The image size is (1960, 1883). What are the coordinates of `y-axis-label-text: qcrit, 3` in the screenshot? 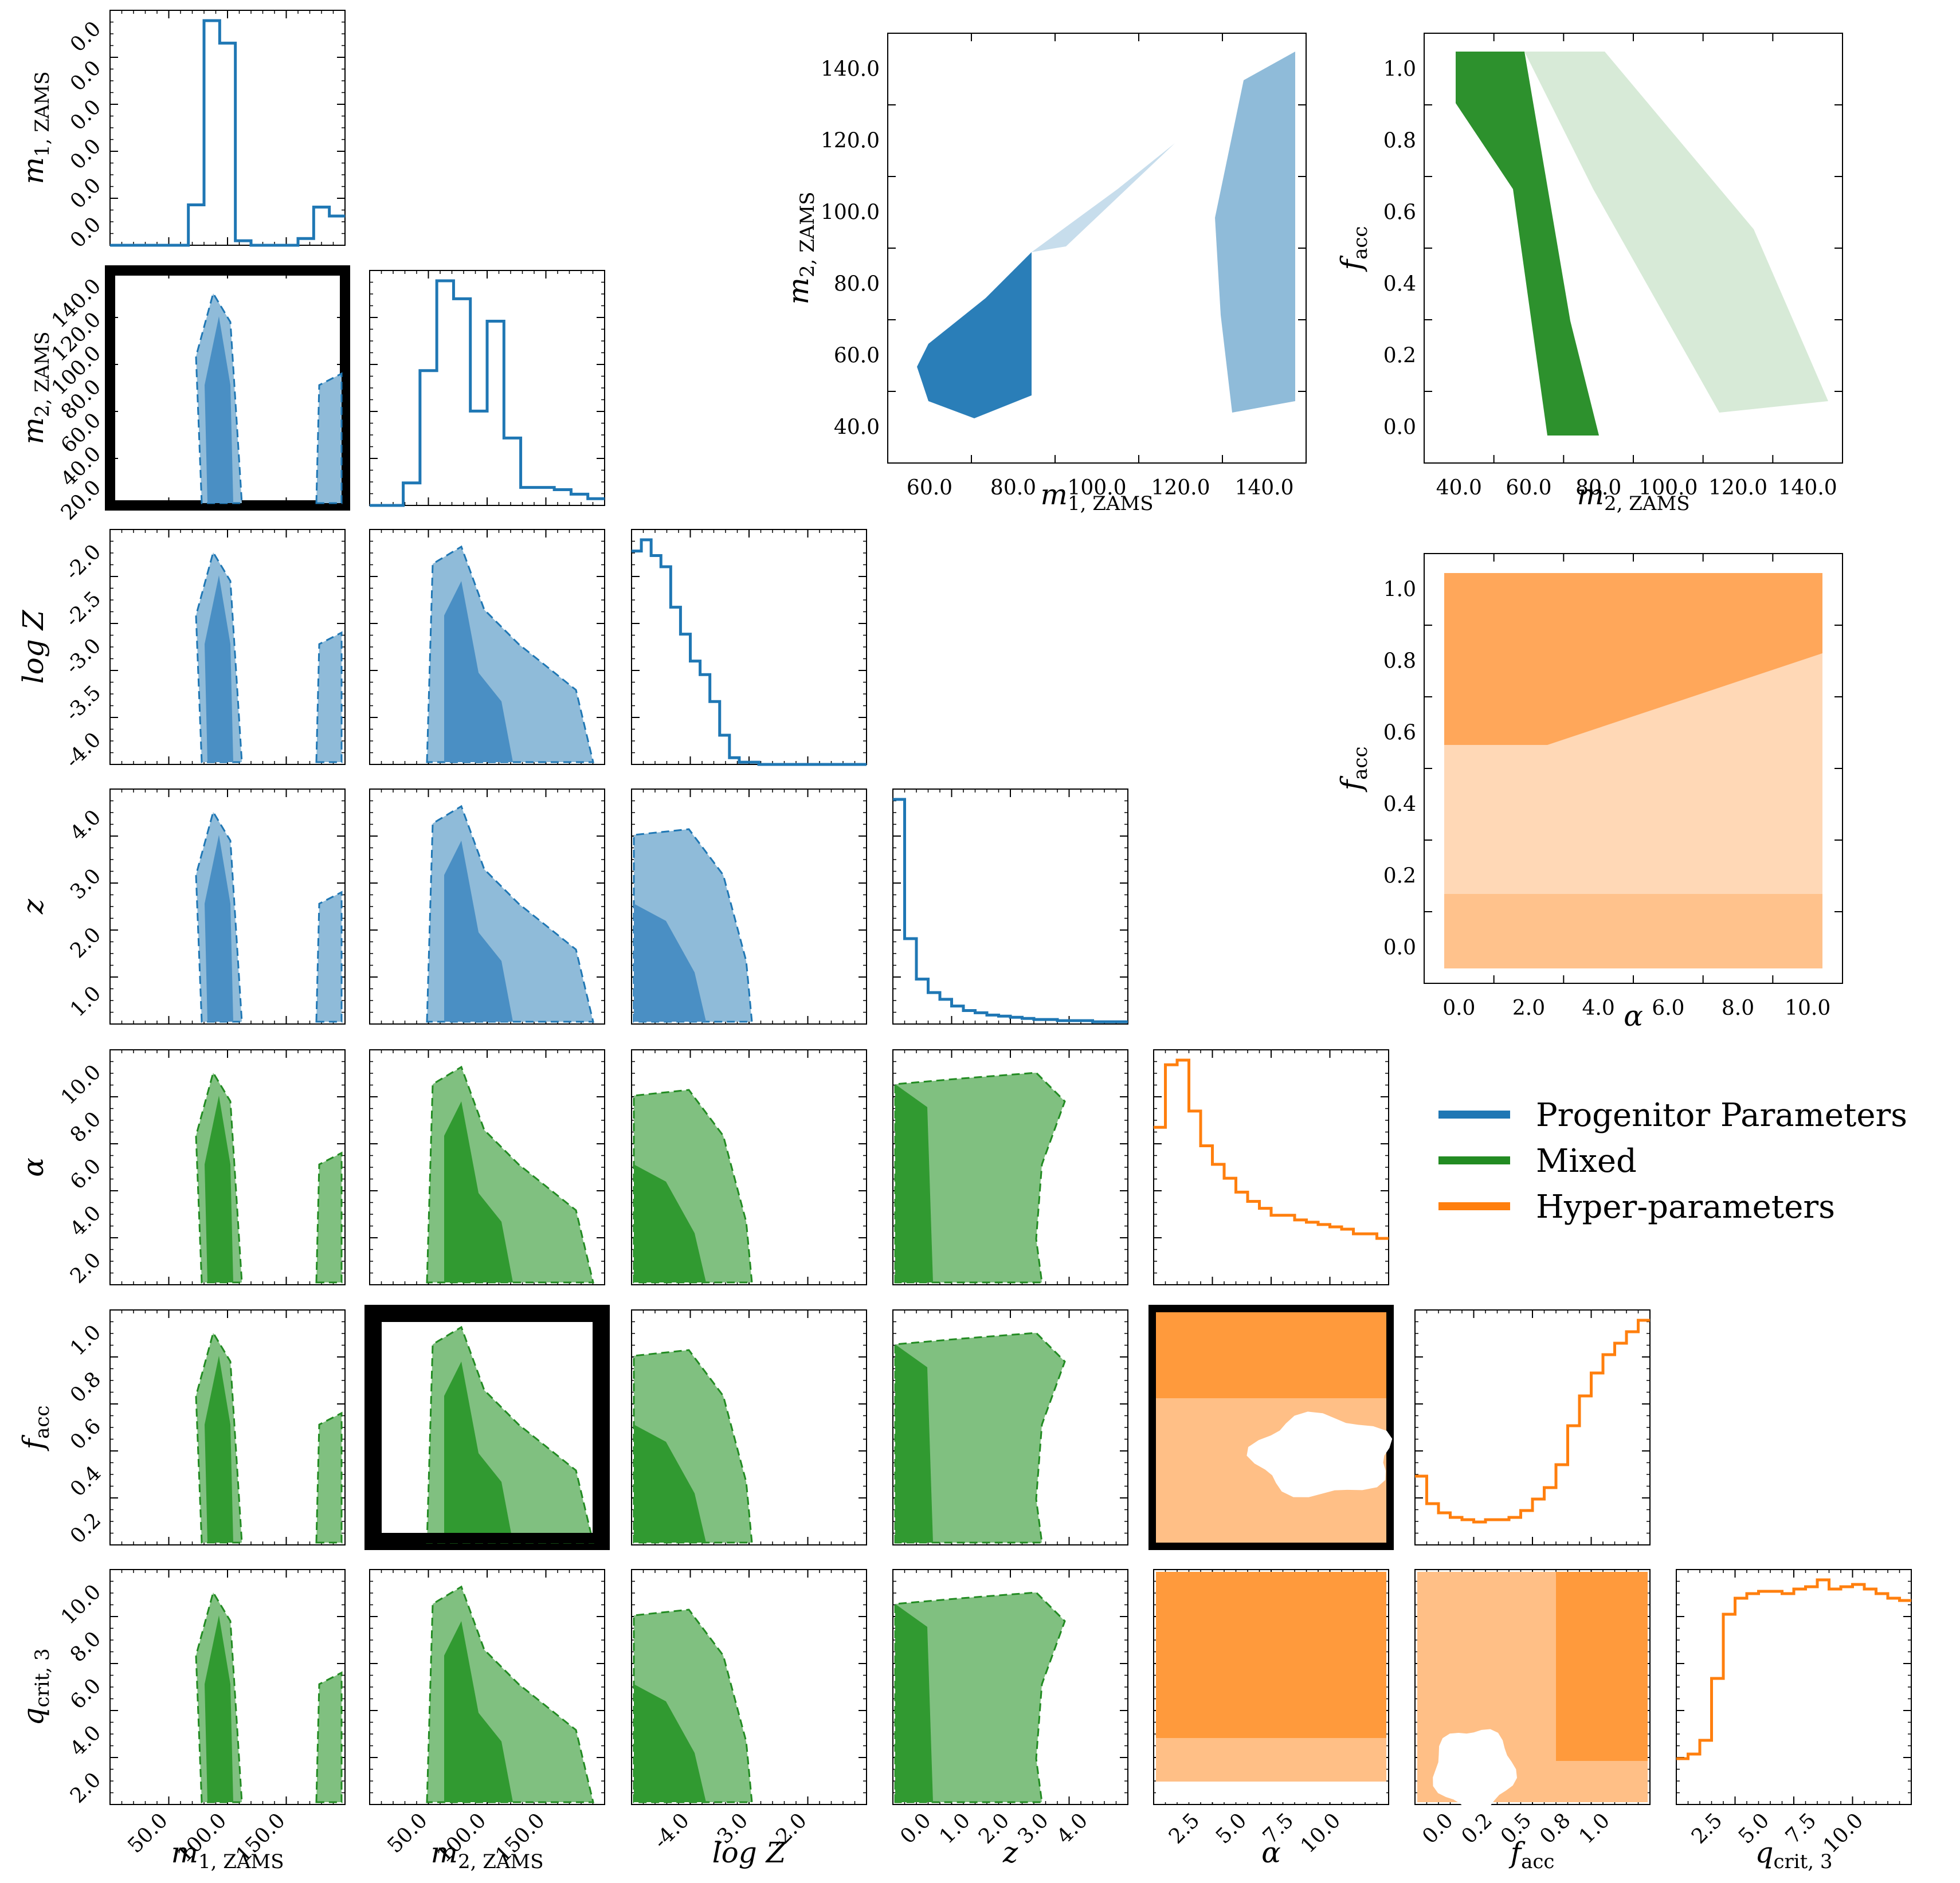 It's located at (35, 1687).